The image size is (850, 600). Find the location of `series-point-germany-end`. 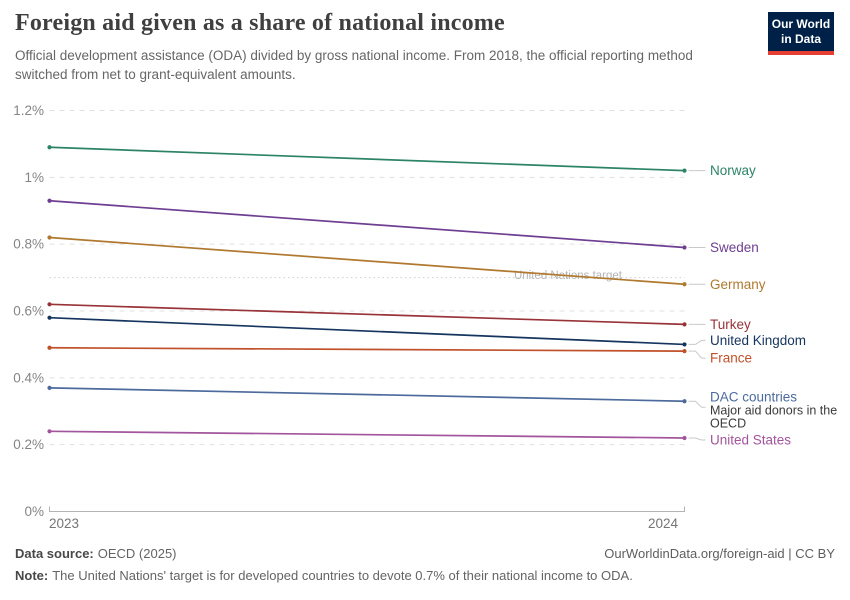

series-point-germany-end is located at coordinates (684, 284).